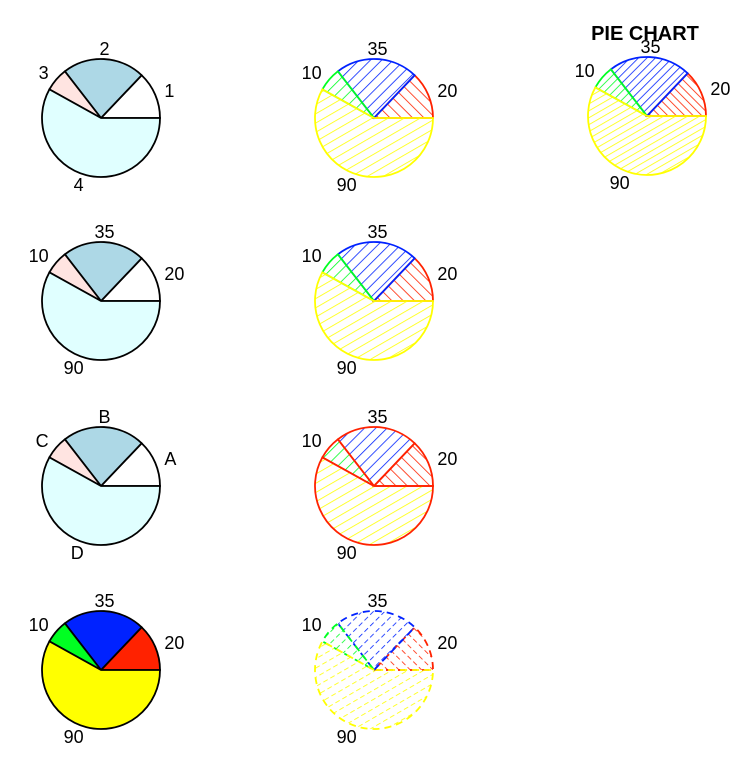 The width and height of the screenshot is (746, 766). I want to click on pie-chart-4: 20 35 10 90, so click(107, 300).